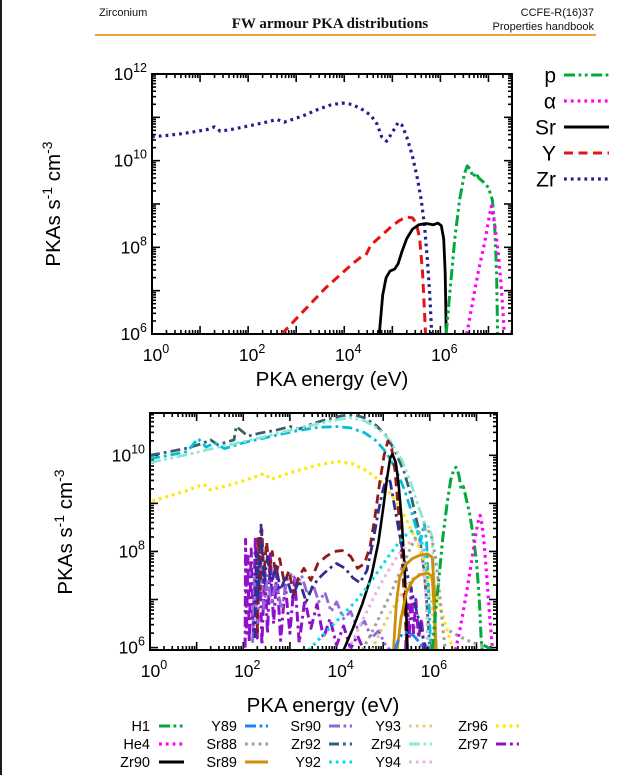 Image resolution: width=627 pixels, height=775 pixels. I want to click on bottom-legend-label-Zr94: Zr94, so click(386, 745).